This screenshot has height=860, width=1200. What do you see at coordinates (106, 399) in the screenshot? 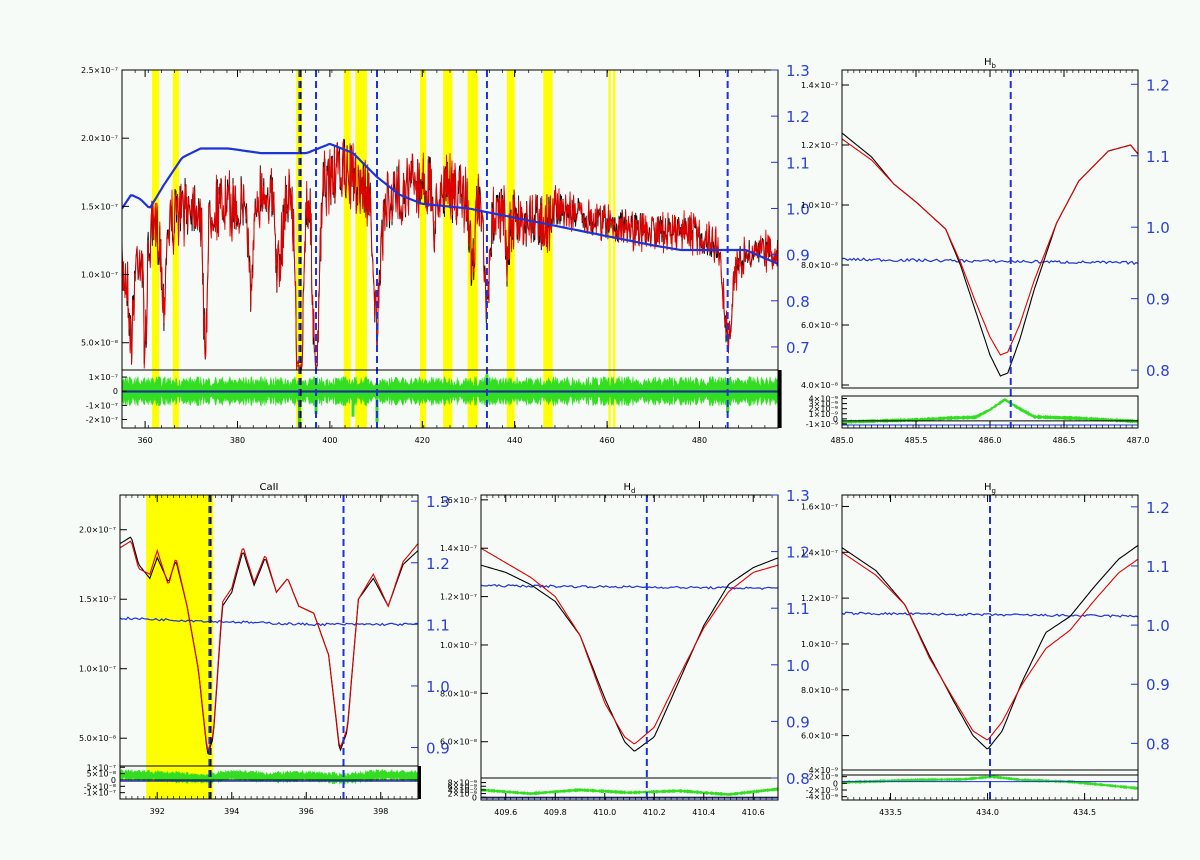
I see `residual-axis: 1×10⁻⁷ 0 -1×10⁻⁷ -2×10⁻⁷` at bounding box center [106, 399].